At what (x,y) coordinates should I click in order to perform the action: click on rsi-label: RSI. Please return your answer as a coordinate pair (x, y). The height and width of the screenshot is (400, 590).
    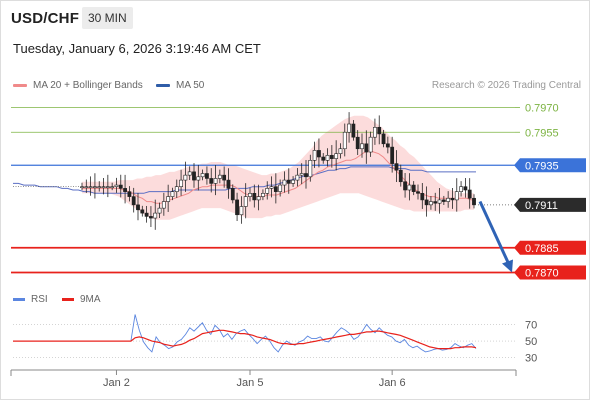
    Looking at the image, I should click on (39, 299).